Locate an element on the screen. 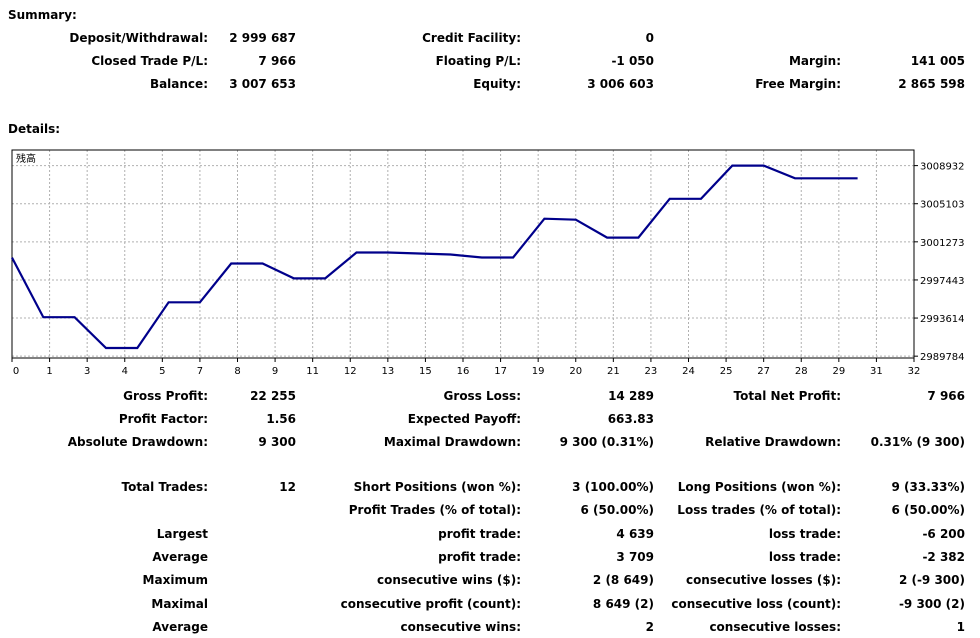  average-consecutive-losses-value: 1 is located at coordinates (960, 627).